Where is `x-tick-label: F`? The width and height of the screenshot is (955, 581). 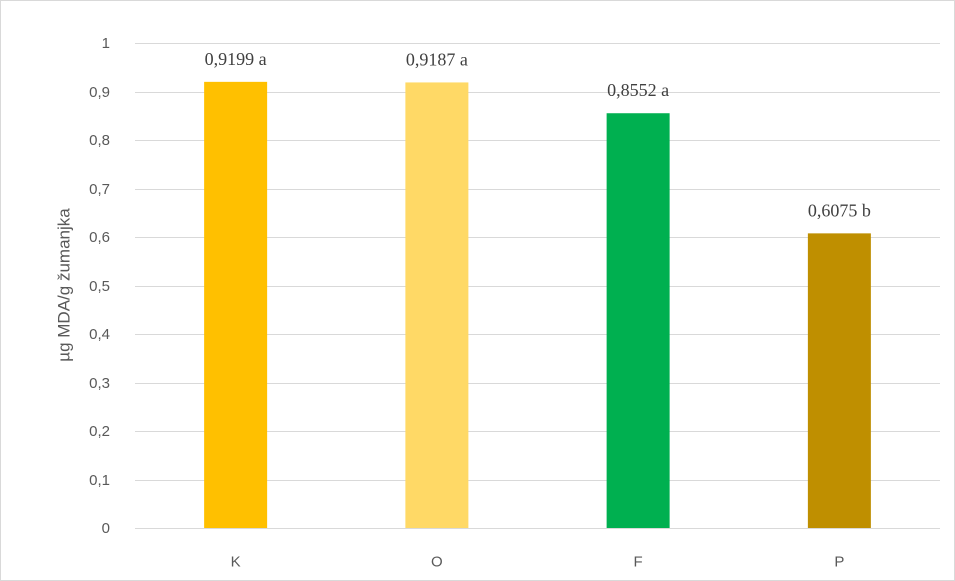 x-tick-label: F is located at coordinates (638, 562).